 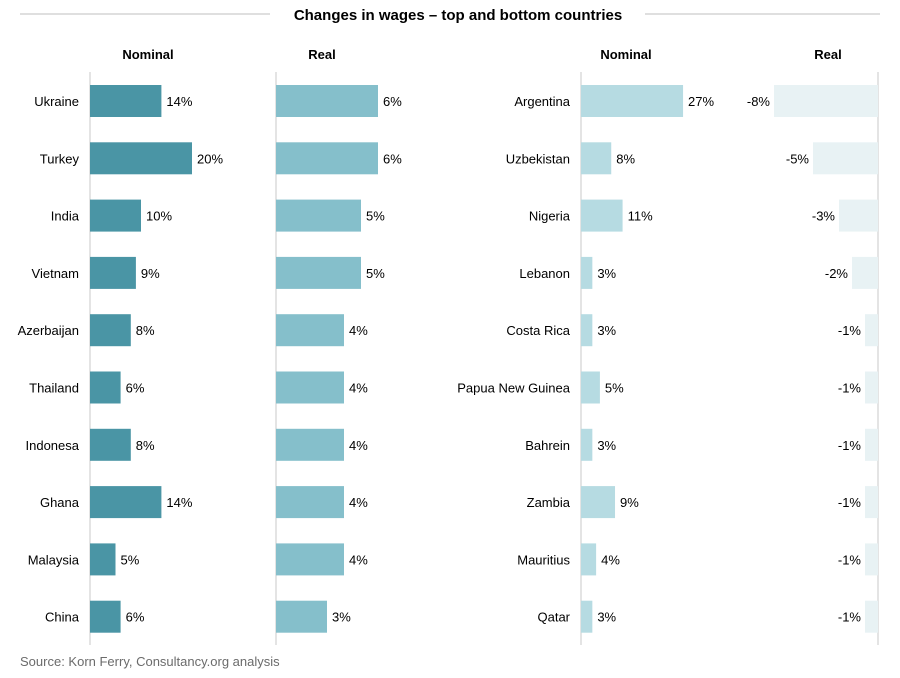 I want to click on country-label: Vietnam, so click(x=55, y=273).